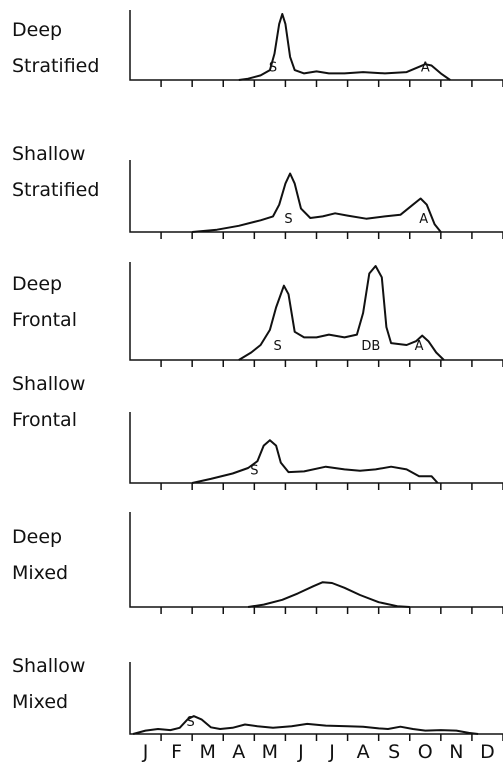 Image resolution: width=503 pixels, height=762 pixels. I want to click on month-label: D, so click(487, 751).